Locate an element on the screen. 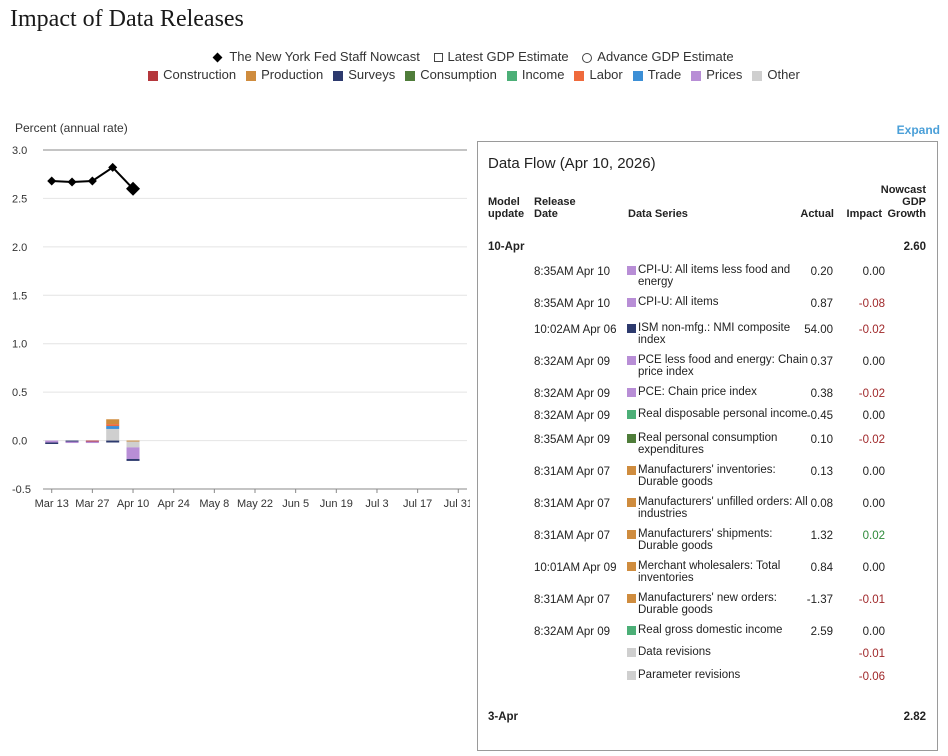  legend-nowcast-label: The New York Fed Staff Nowcast is located at coordinates (324, 56).